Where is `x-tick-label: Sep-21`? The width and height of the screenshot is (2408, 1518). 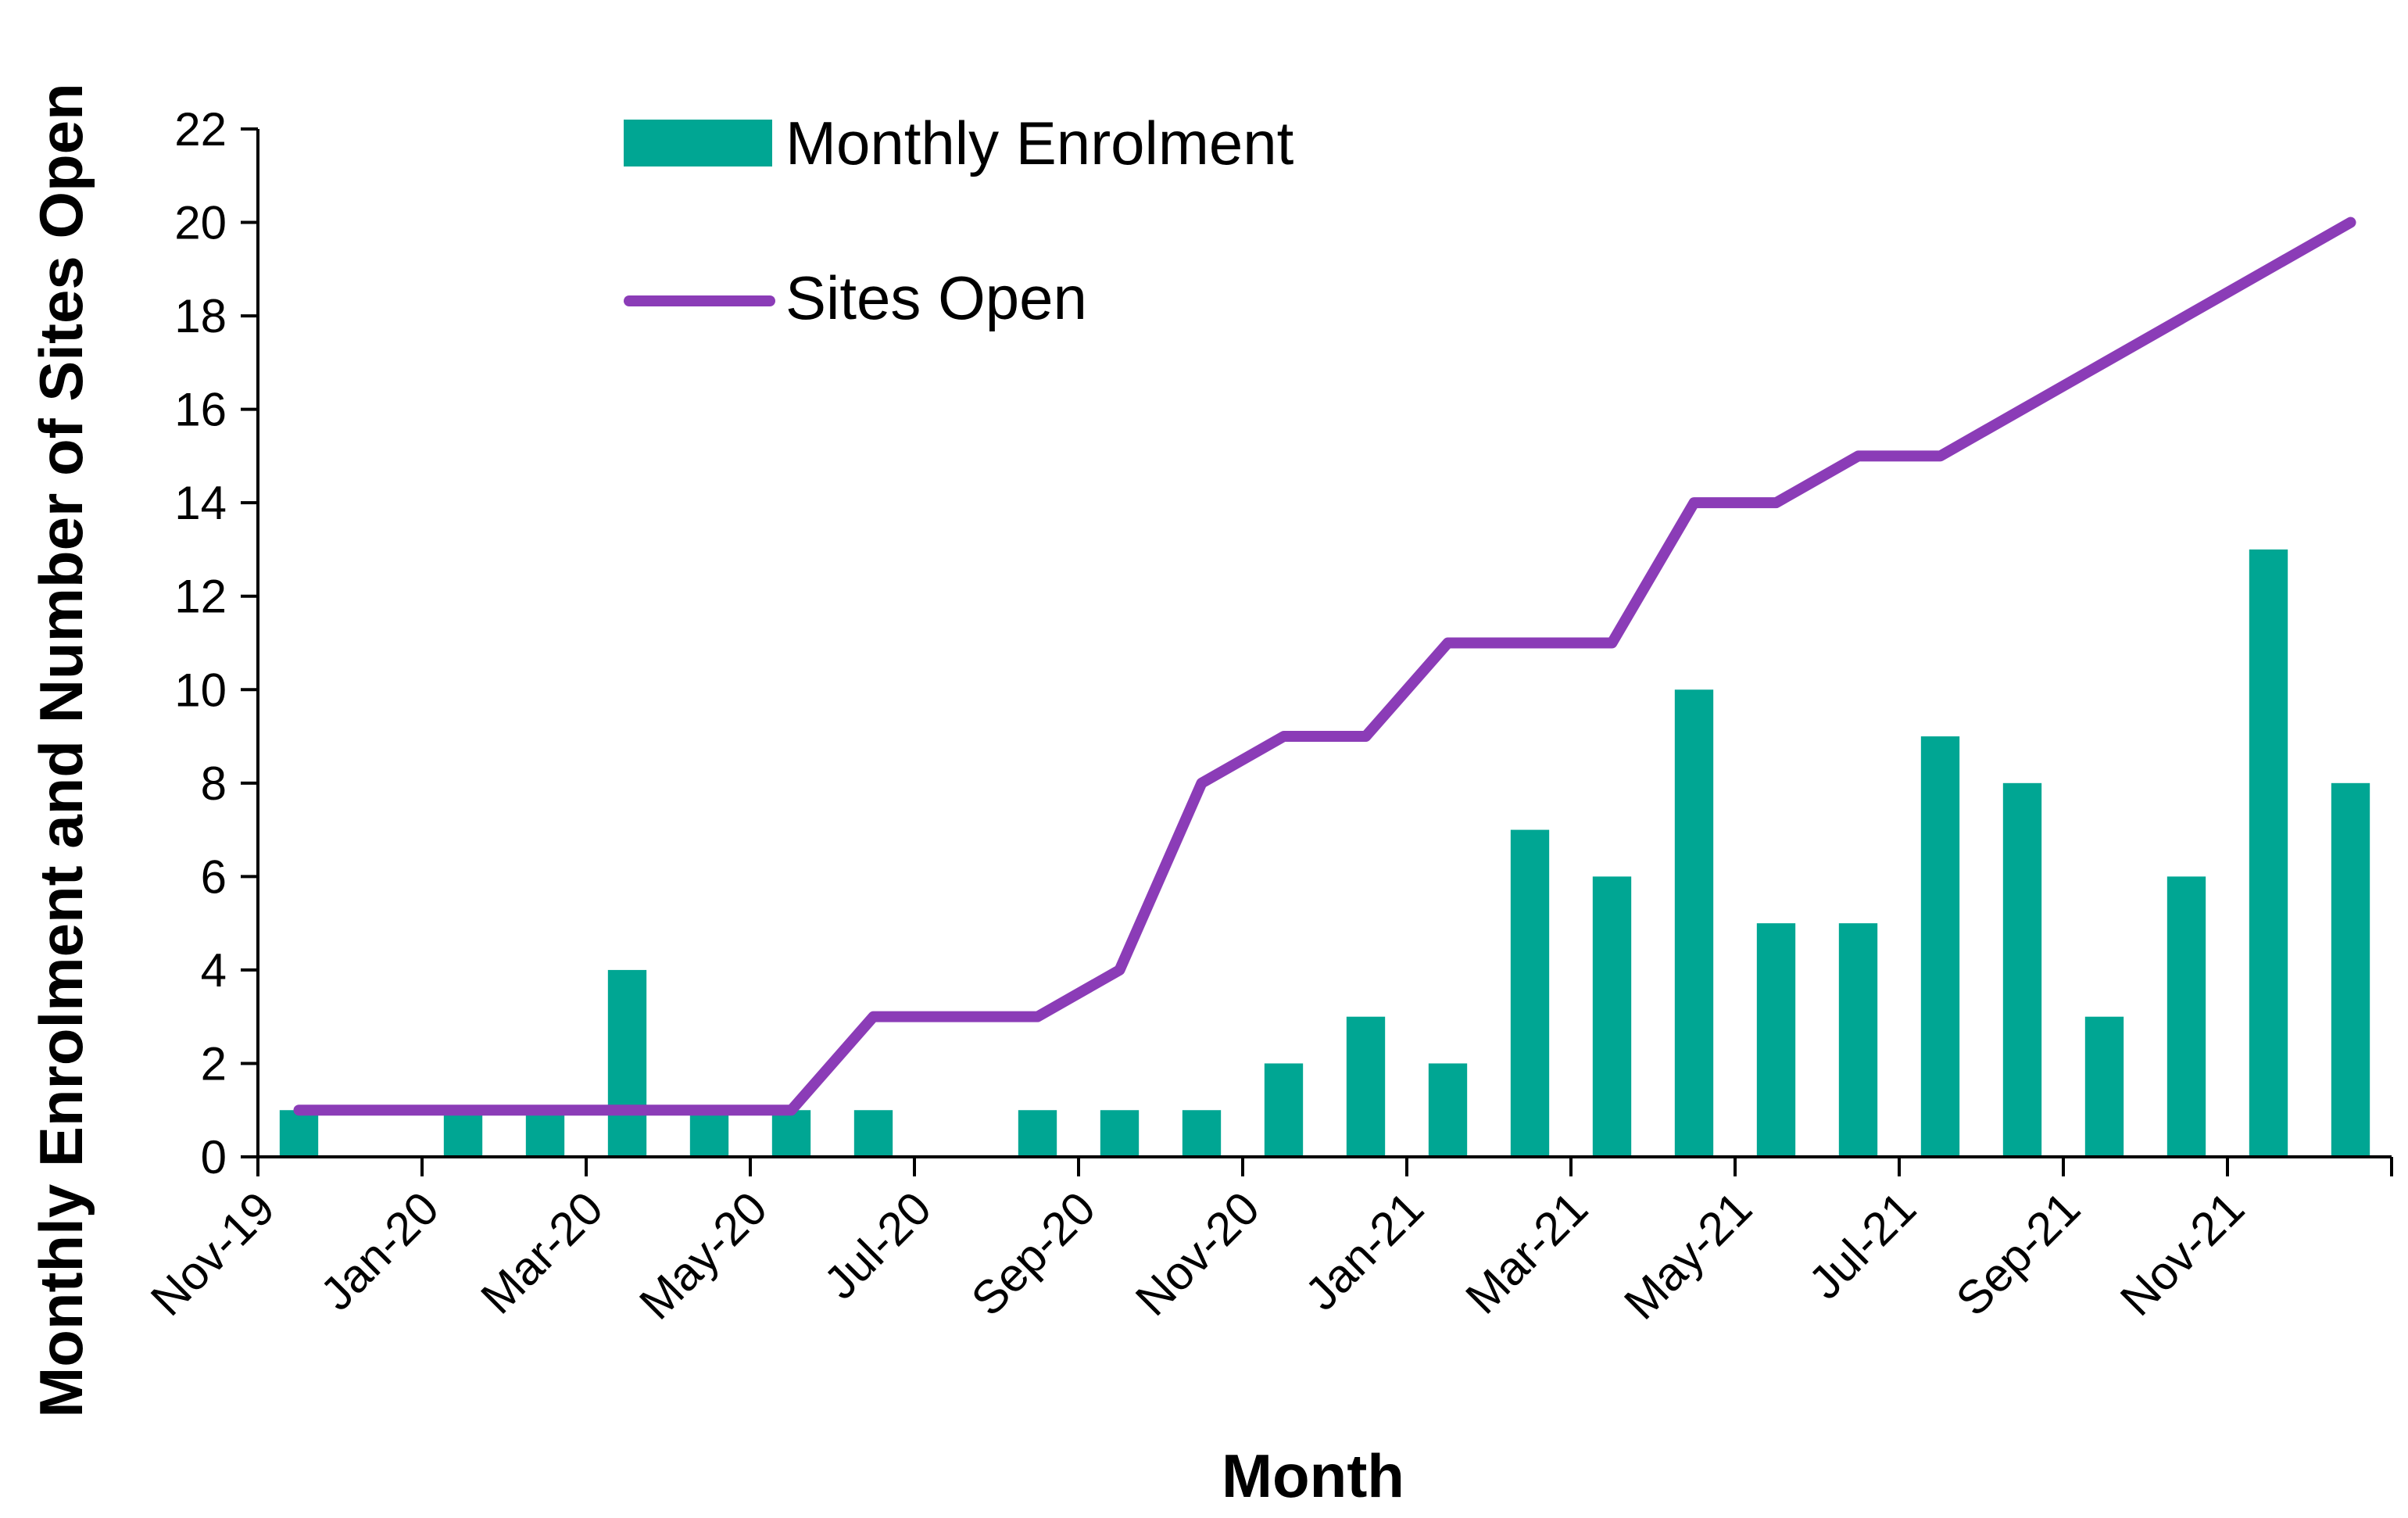
x-tick-label: Sep-21 is located at coordinates (2018, 1254).